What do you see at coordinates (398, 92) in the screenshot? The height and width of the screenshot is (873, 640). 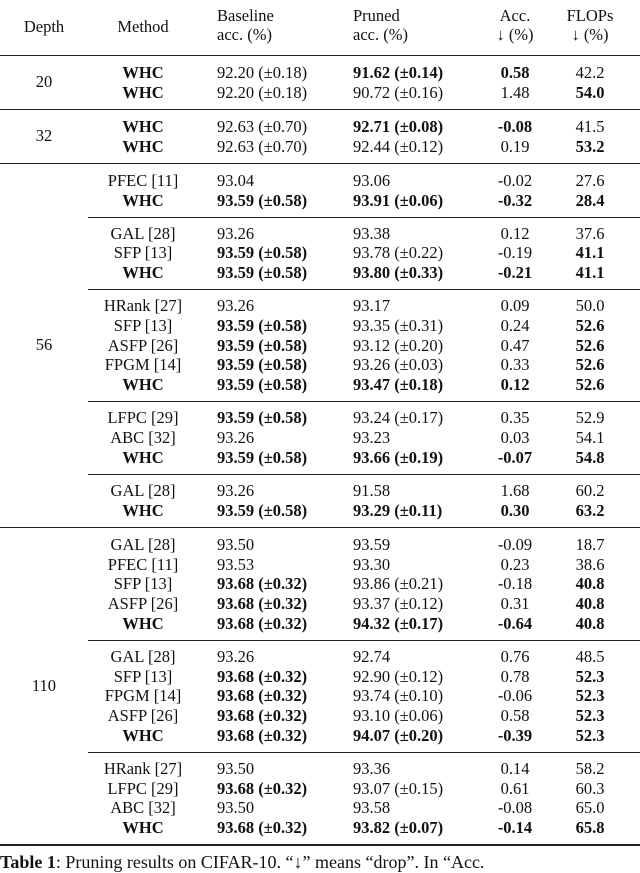 I see `table-cell: 90.72 (±0.16)` at bounding box center [398, 92].